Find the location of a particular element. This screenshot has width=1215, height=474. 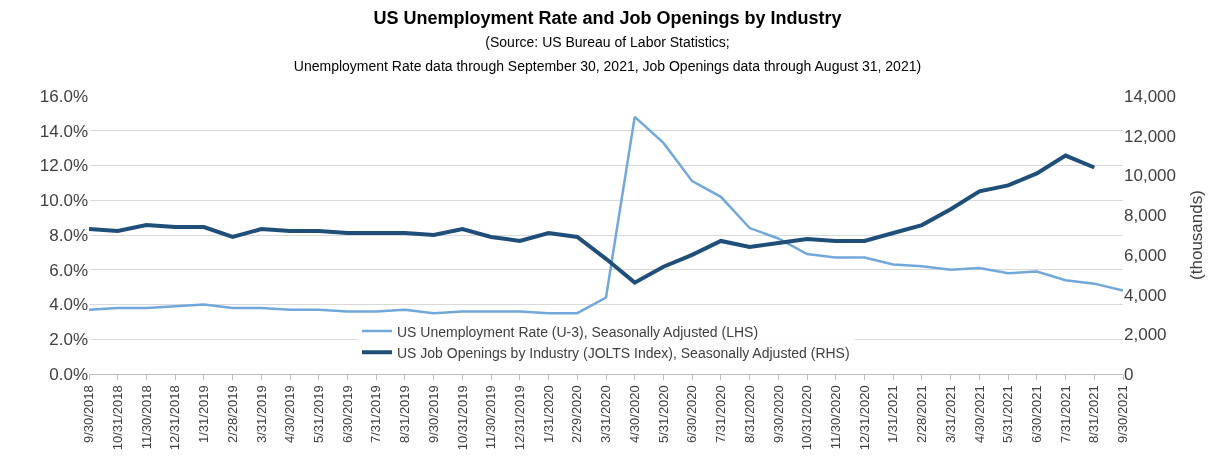

x-tick-label: 10/31/2020 is located at coordinates (807, 418).